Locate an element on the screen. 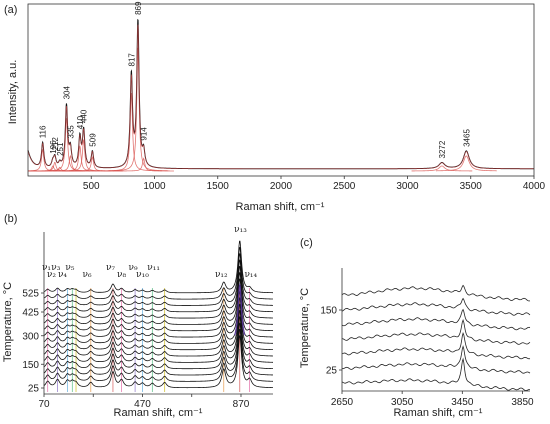 Image resolution: width=550 pixels, height=424 pixels. b-x-tick-label-2: 470 is located at coordinates (142, 404).